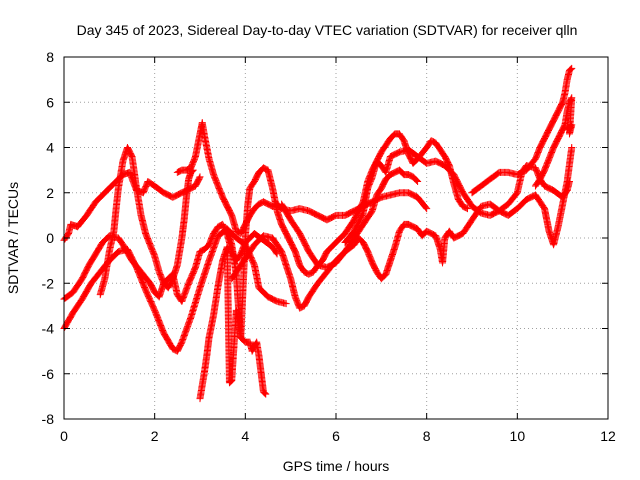  I want to click on x-tick-label: 10, so click(518, 436).